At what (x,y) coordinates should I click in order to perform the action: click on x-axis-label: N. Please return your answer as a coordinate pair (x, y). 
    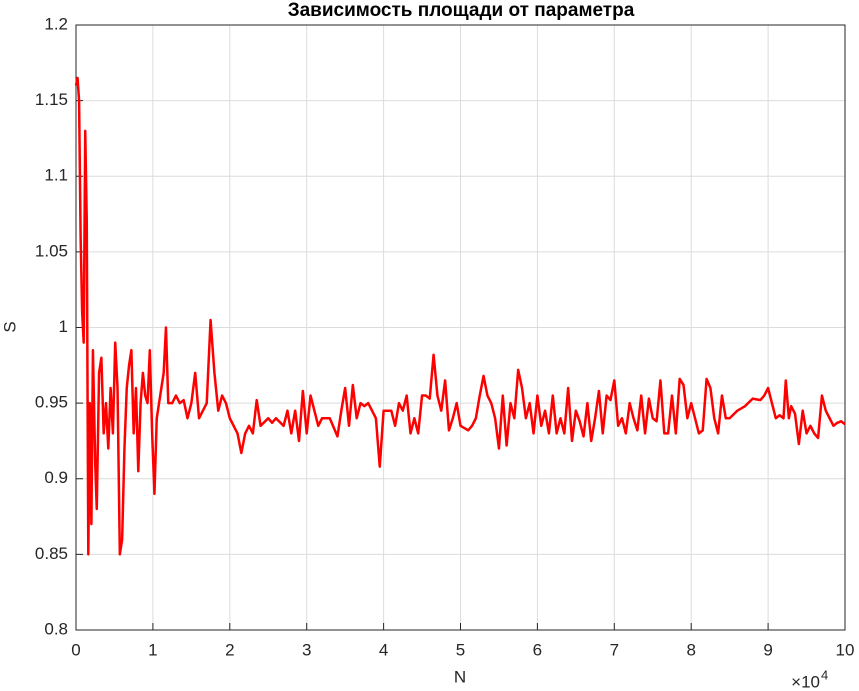
    Looking at the image, I should click on (460, 676).